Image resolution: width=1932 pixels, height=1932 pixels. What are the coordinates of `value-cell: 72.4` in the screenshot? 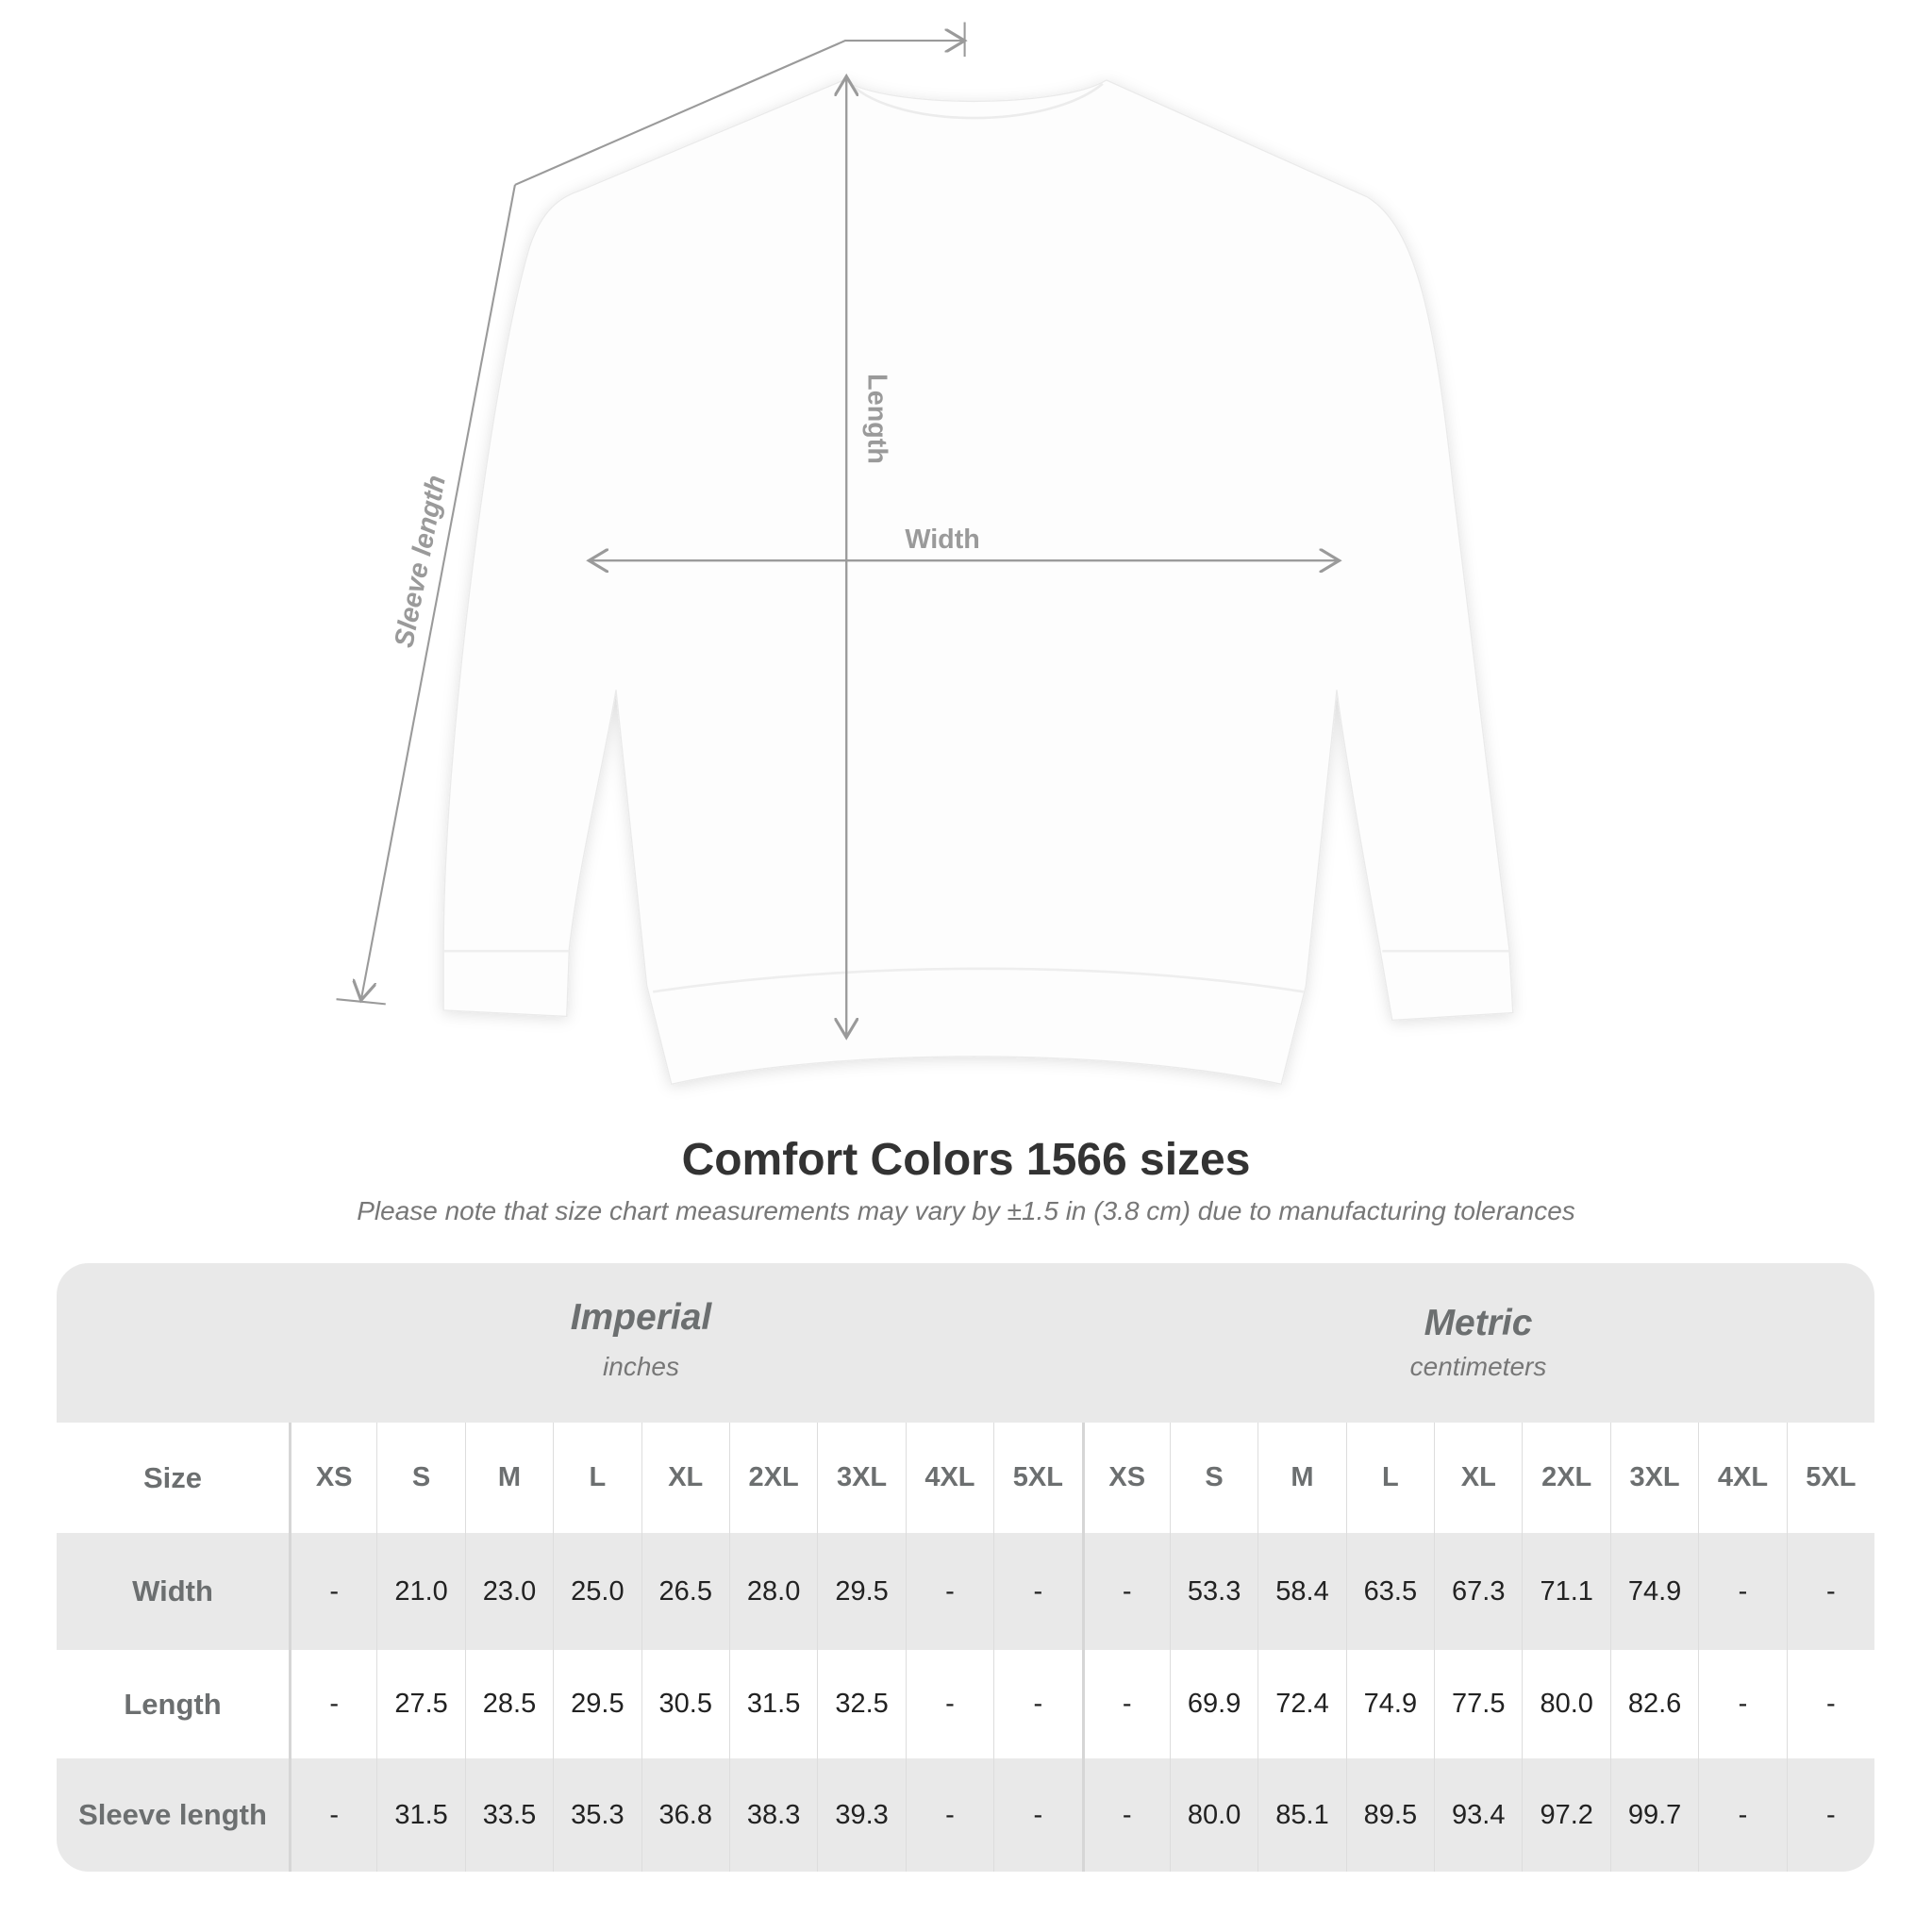 It's located at (1301, 1704).